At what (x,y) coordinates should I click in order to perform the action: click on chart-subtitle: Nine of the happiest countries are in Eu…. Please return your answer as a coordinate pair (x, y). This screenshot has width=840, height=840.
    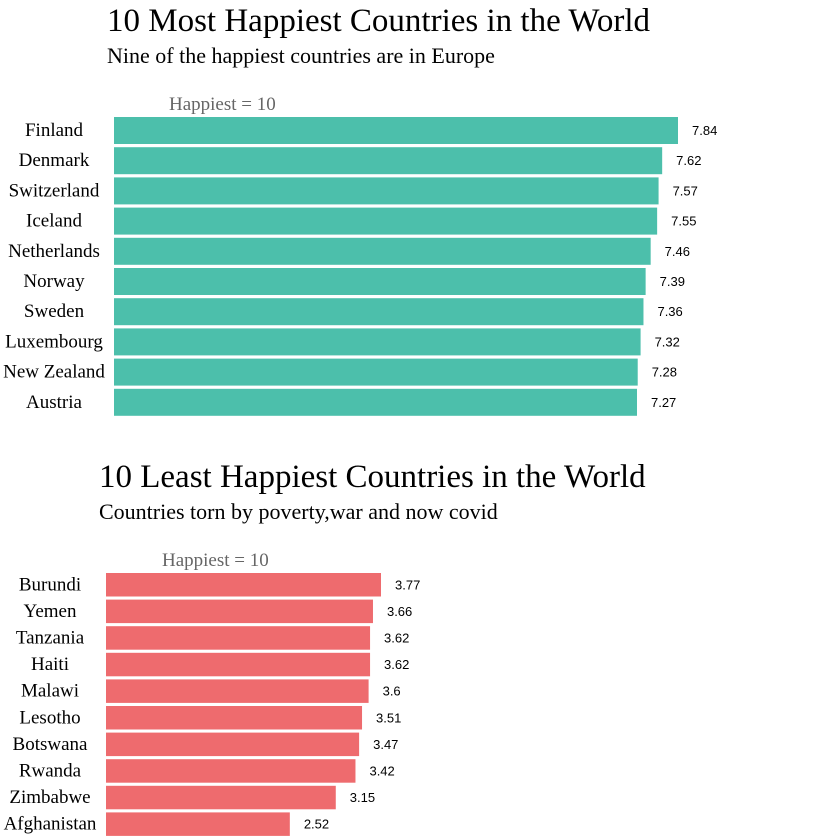
    Looking at the image, I should click on (301, 55).